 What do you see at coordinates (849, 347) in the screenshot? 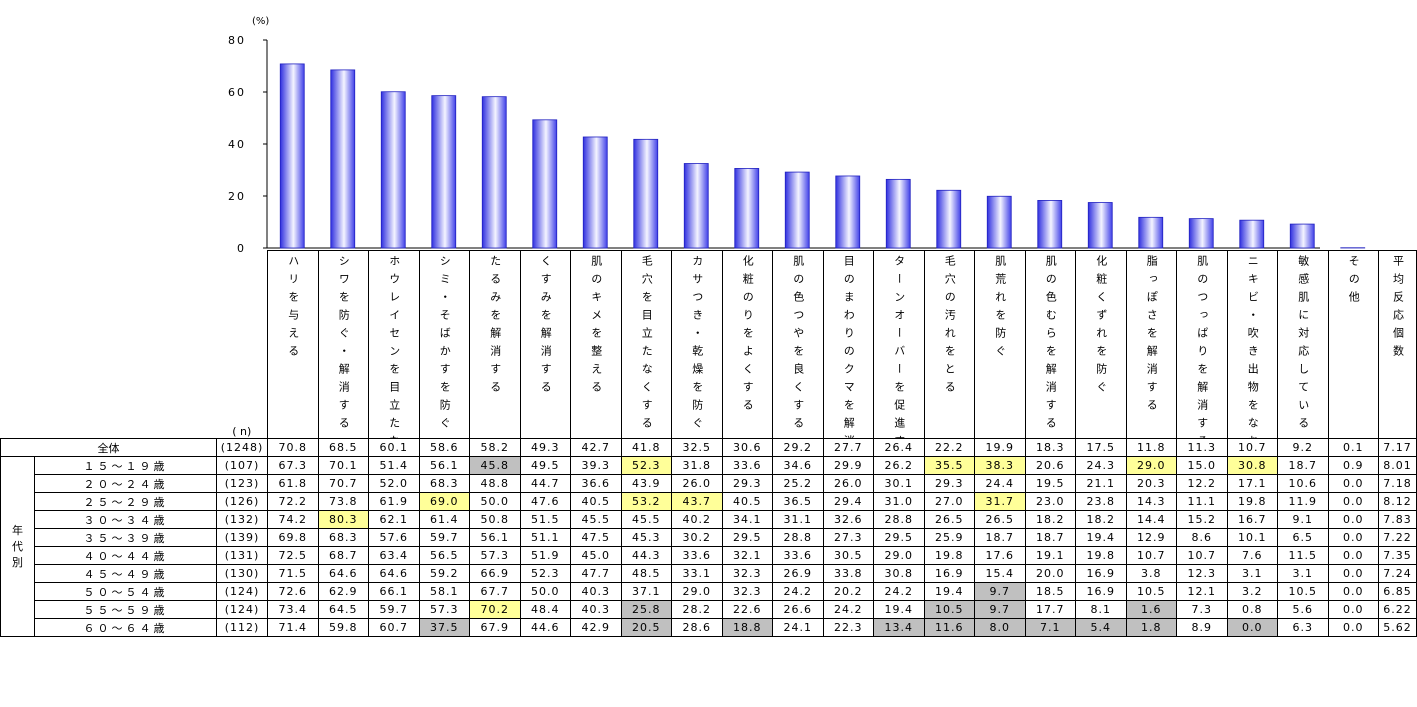
I see `column-header-label: 目のまわりのクマを解消する` at bounding box center [849, 347].